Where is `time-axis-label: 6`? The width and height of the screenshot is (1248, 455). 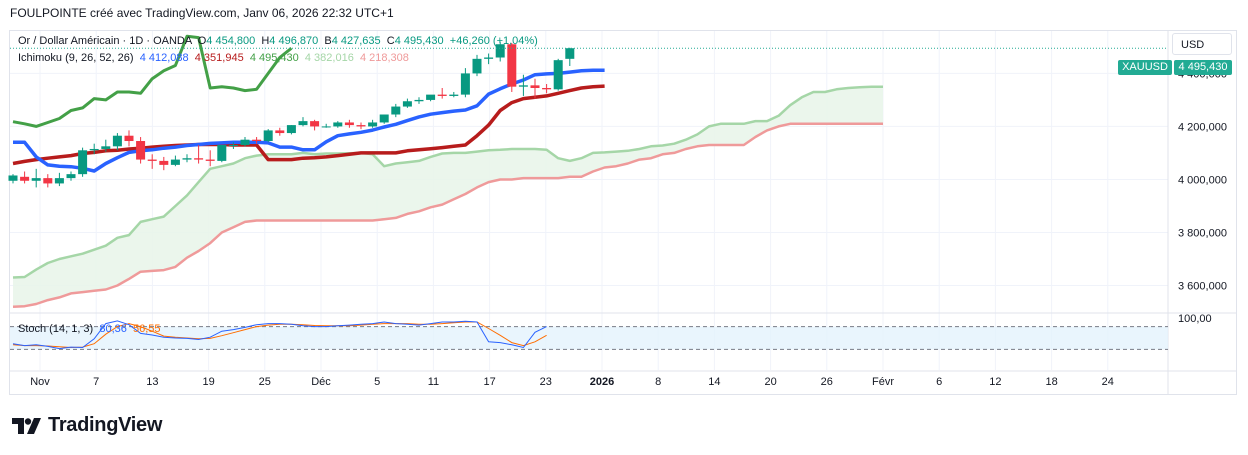
time-axis-label: 6 is located at coordinates (939, 382).